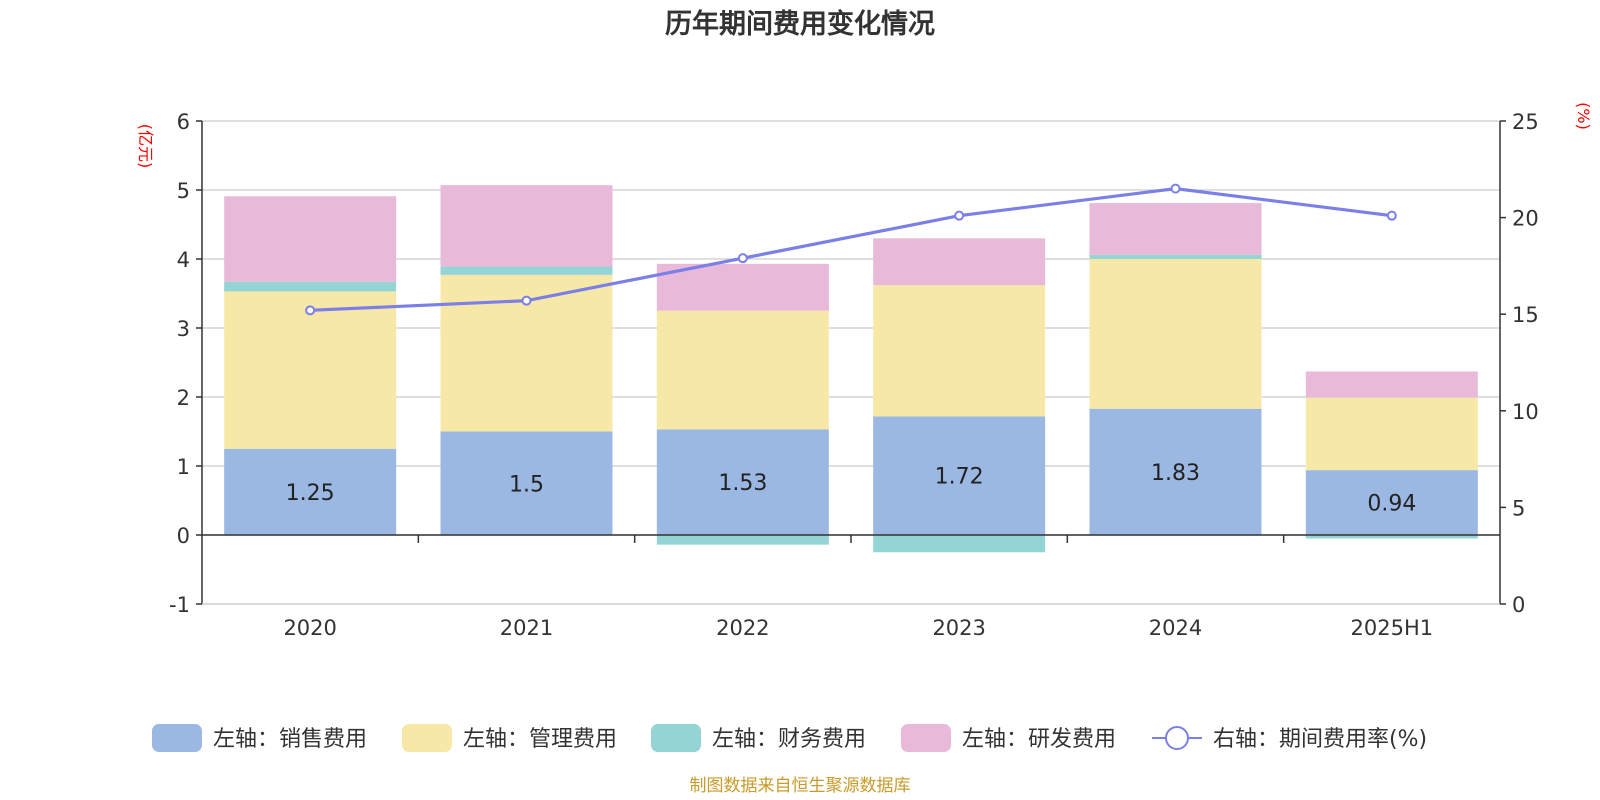 The image size is (1600, 800). What do you see at coordinates (183, 260) in the screenshot?
I see `y-left-tick-label-5: 4` at bounding box center [183, 260].